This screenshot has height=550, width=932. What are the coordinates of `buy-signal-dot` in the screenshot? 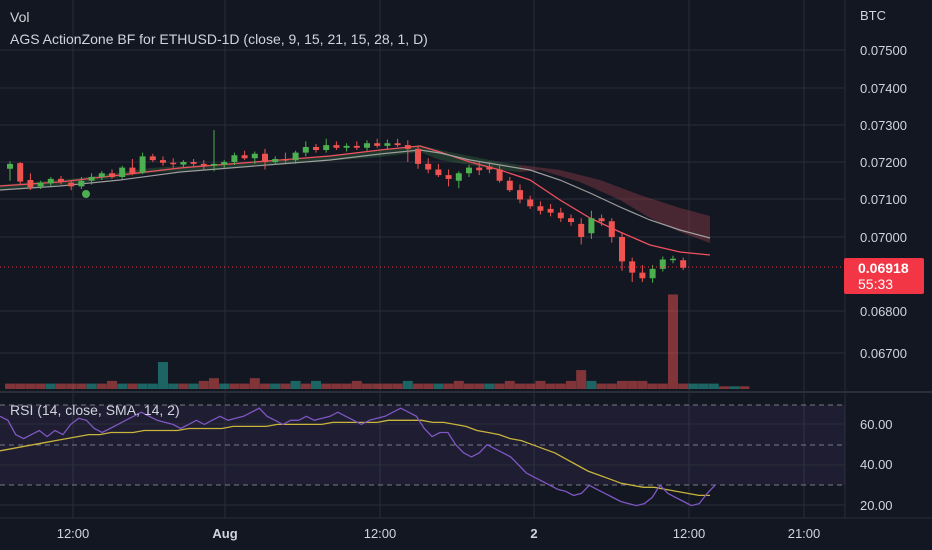 It's located at (86, 194).